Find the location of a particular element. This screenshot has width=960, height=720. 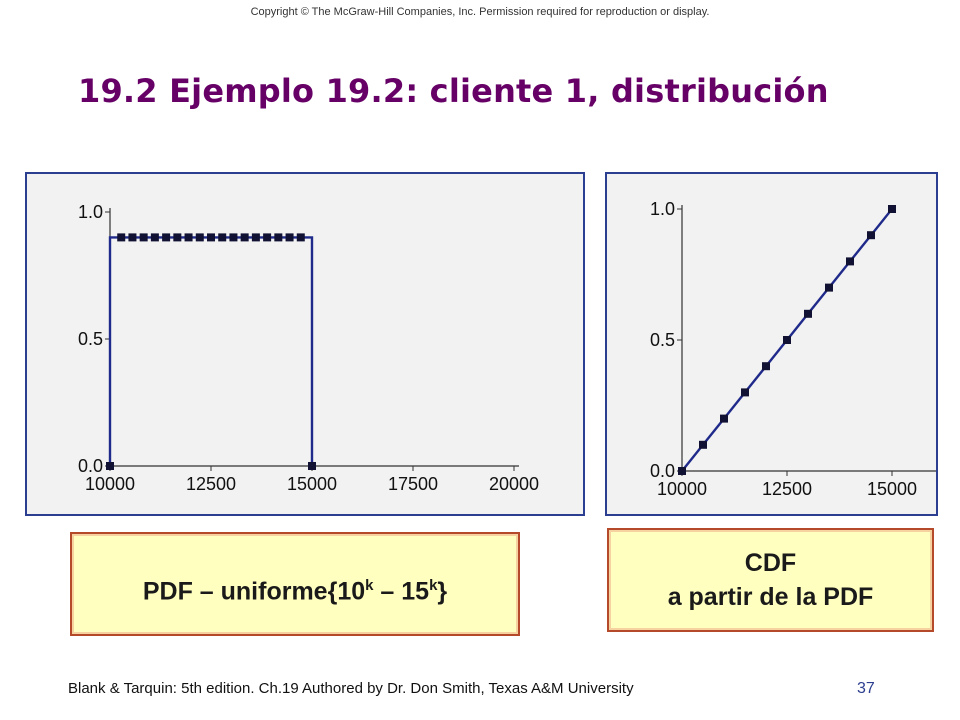

pdf-caption-sup-k2: k is located at coordinates (433, 585).